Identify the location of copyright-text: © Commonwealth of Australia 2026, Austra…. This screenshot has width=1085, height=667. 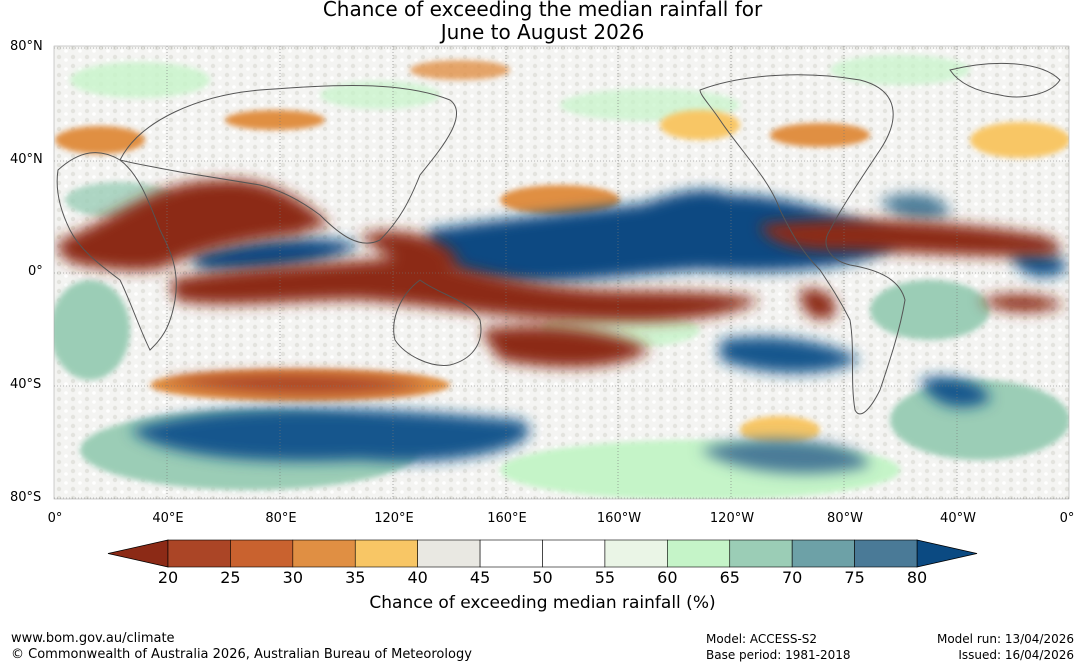
(241, 654).